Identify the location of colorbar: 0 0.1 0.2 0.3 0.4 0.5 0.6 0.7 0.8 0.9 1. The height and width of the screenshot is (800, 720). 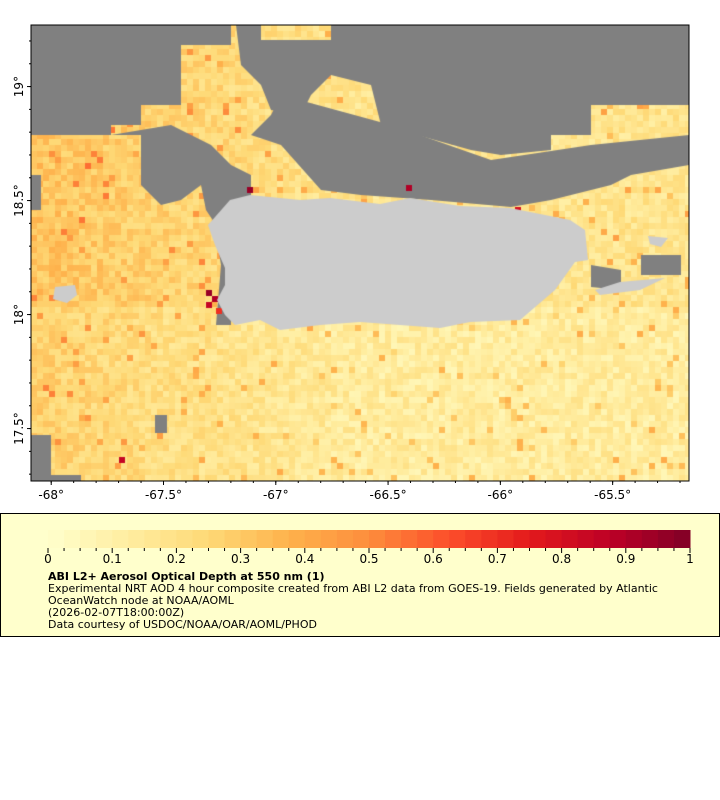
(369, 548).